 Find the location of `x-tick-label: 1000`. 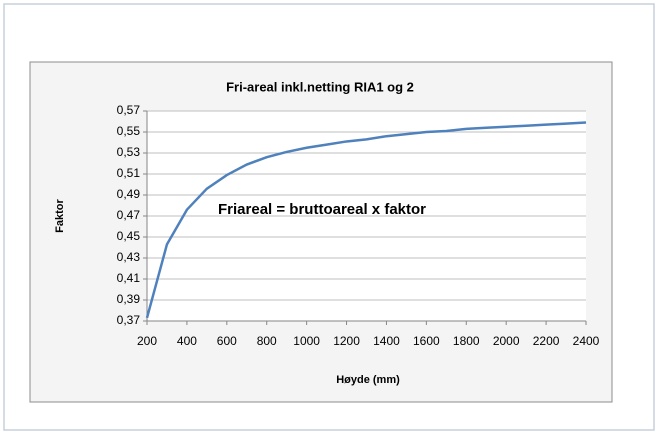

x-tick-label: 1000 is located at coordinates (306, 341).